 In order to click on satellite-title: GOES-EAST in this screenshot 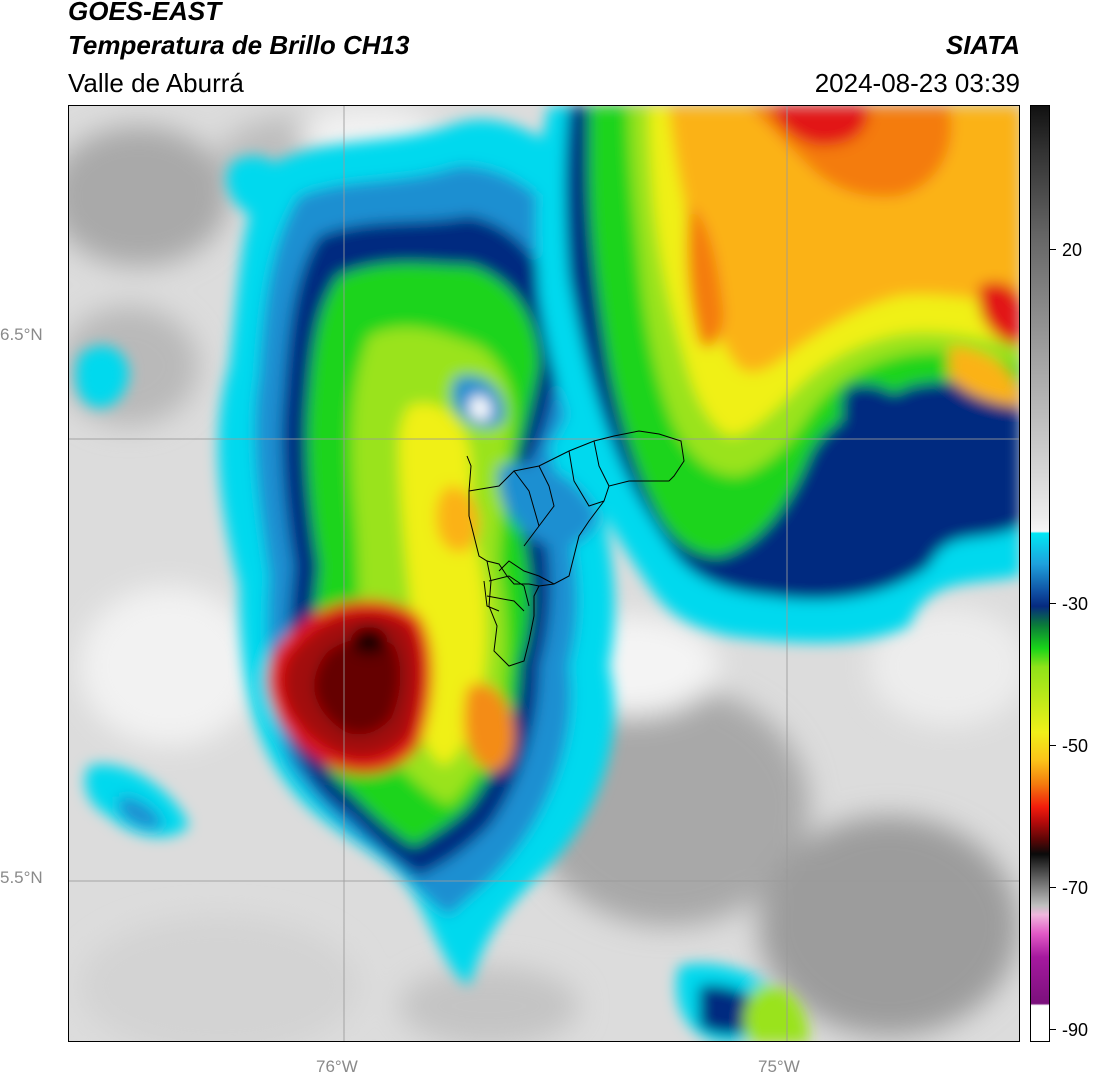, I will do `click(145, 13)`.